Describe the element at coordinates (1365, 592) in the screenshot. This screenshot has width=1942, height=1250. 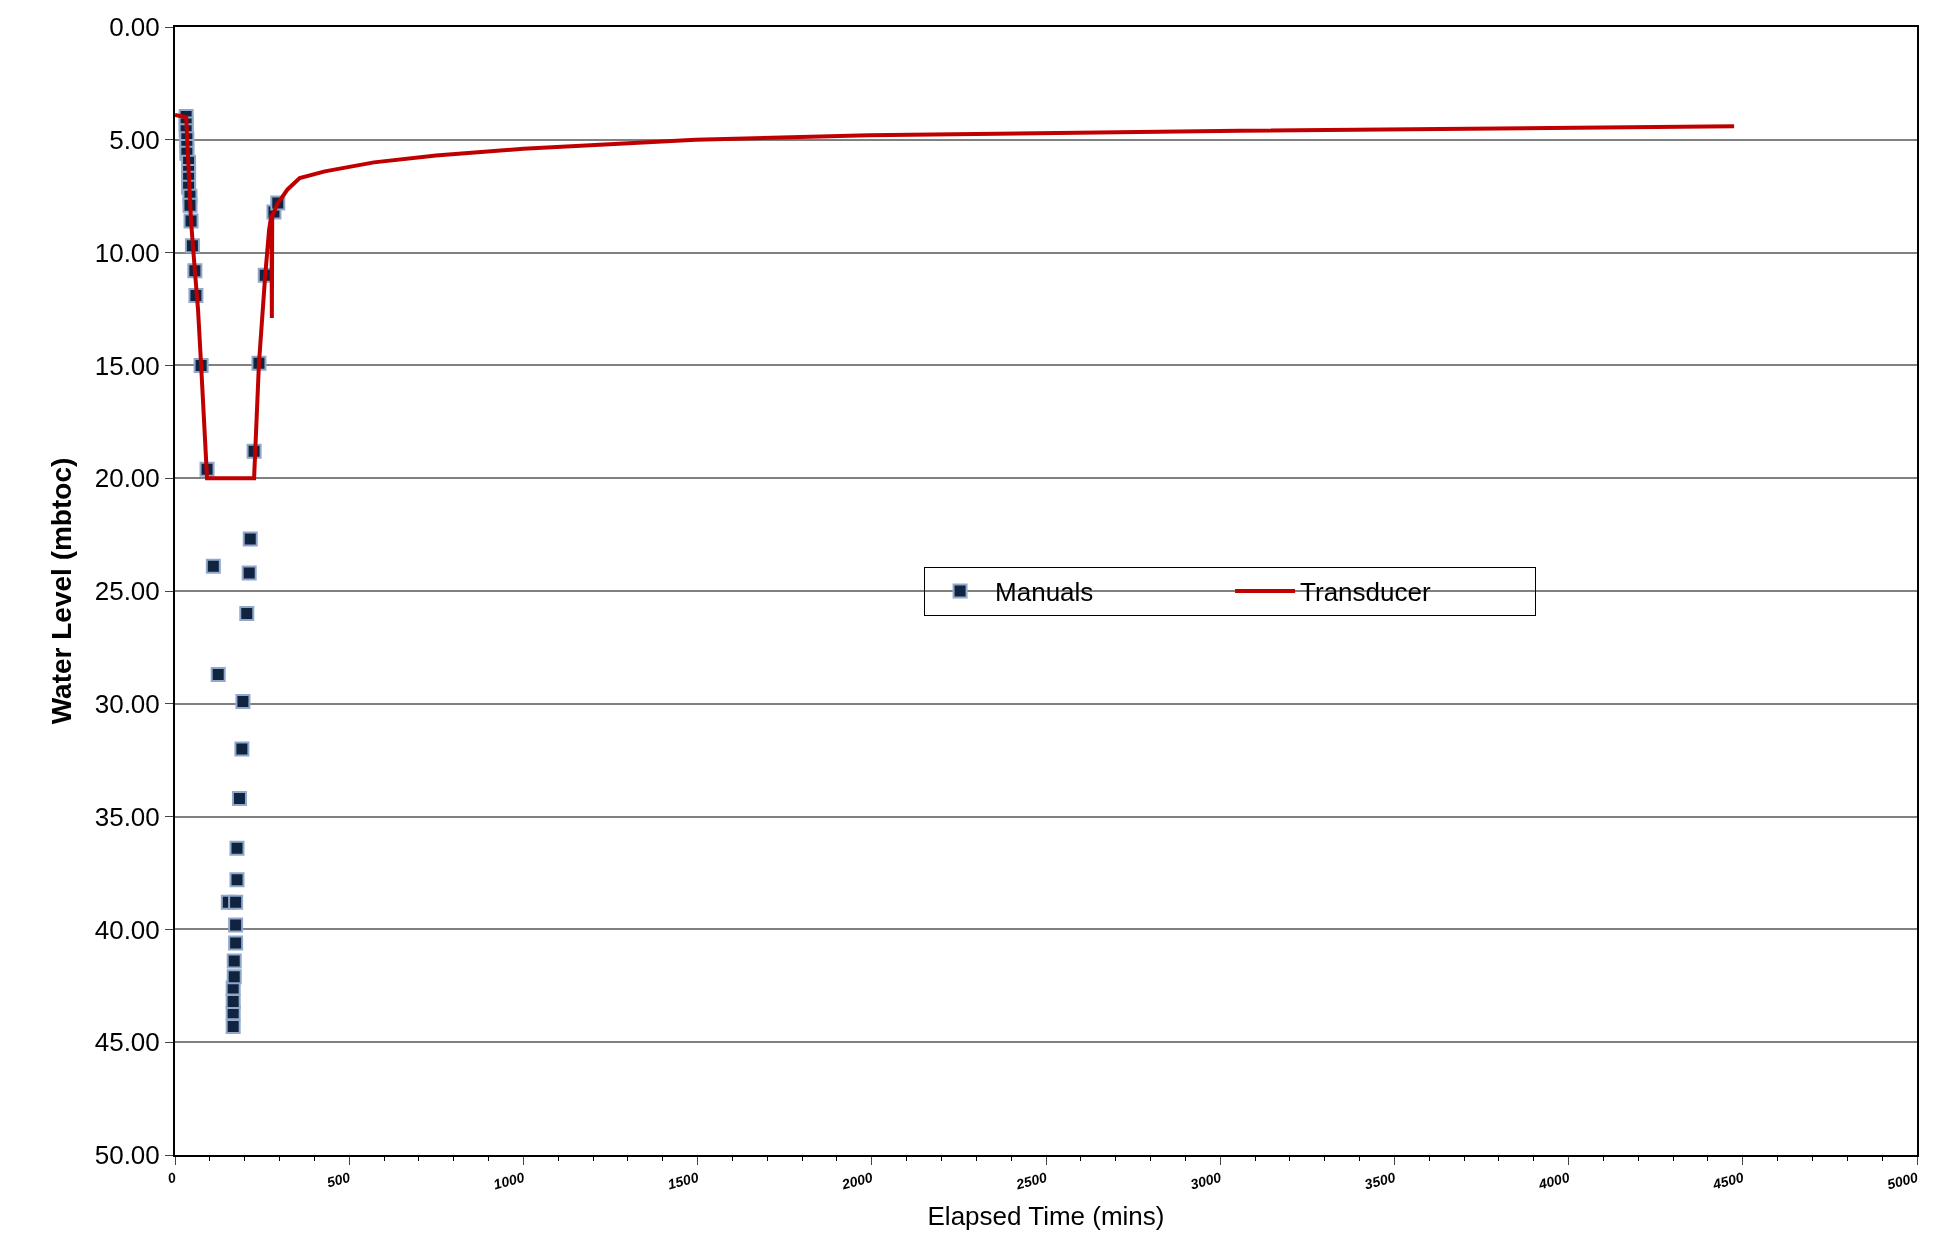
I see `legend-label: Transducer` at that location.